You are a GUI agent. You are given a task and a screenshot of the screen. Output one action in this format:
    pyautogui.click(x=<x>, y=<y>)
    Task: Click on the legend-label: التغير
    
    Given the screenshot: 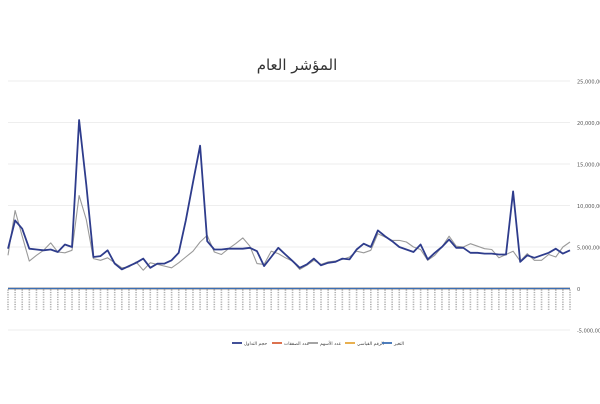 What is the action you would take?
    pyautogui.click(x=398, y=344)
    